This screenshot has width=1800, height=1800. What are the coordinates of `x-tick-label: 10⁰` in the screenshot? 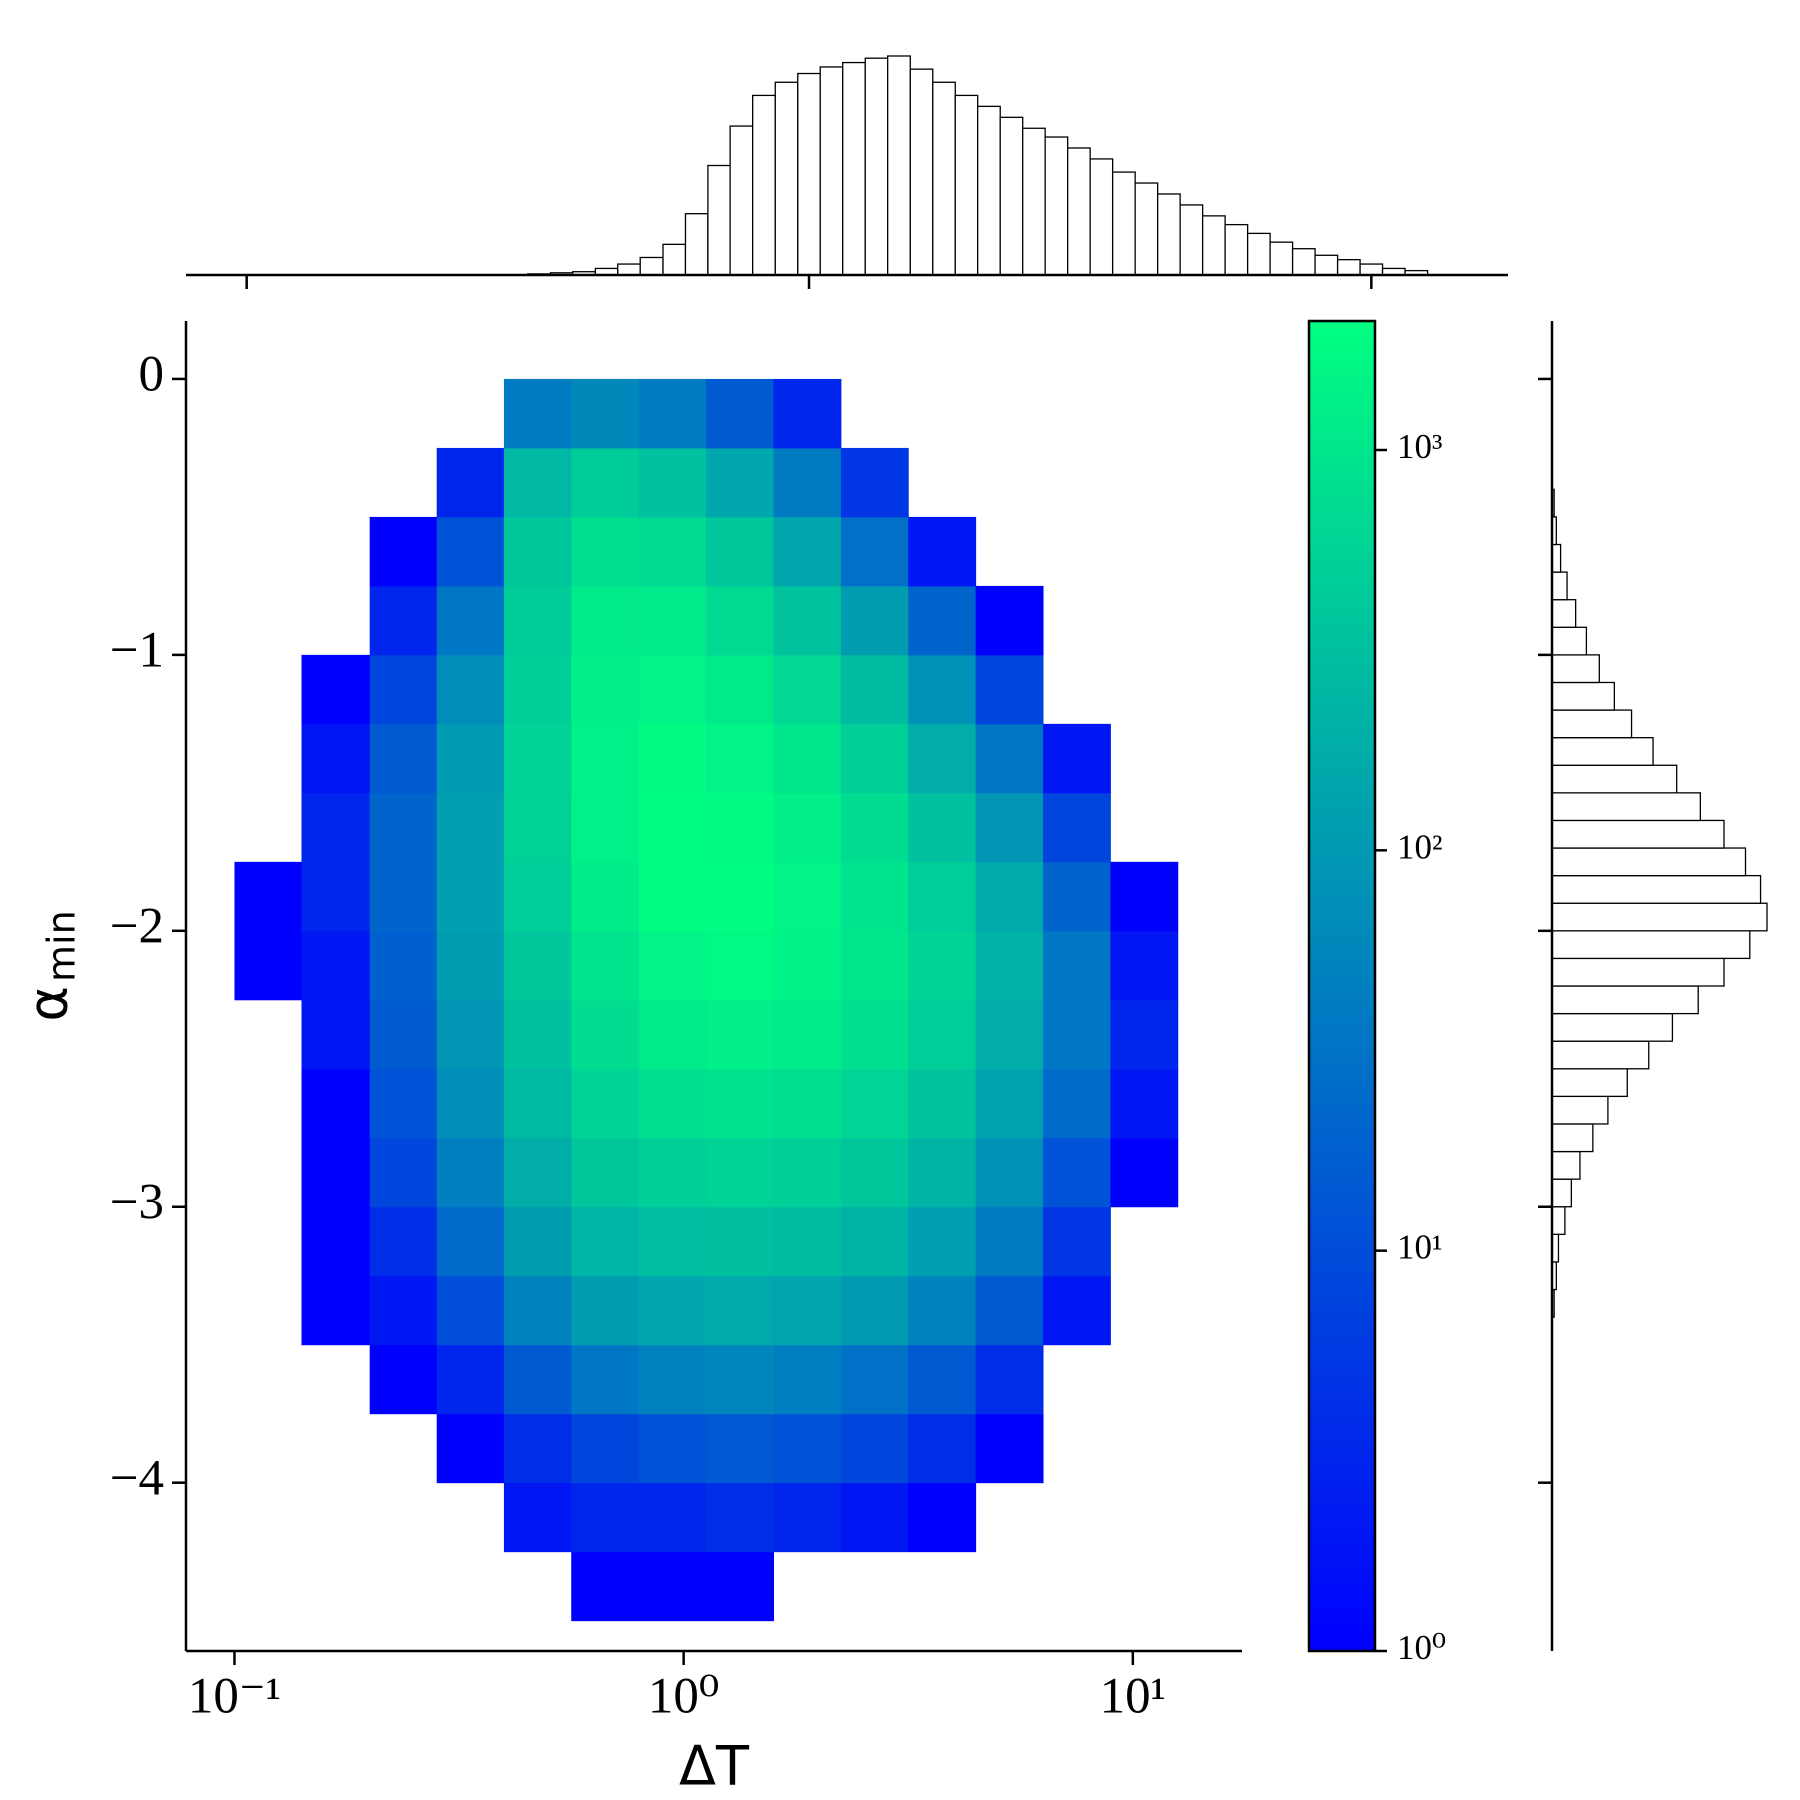 It's located at (683, 1697).